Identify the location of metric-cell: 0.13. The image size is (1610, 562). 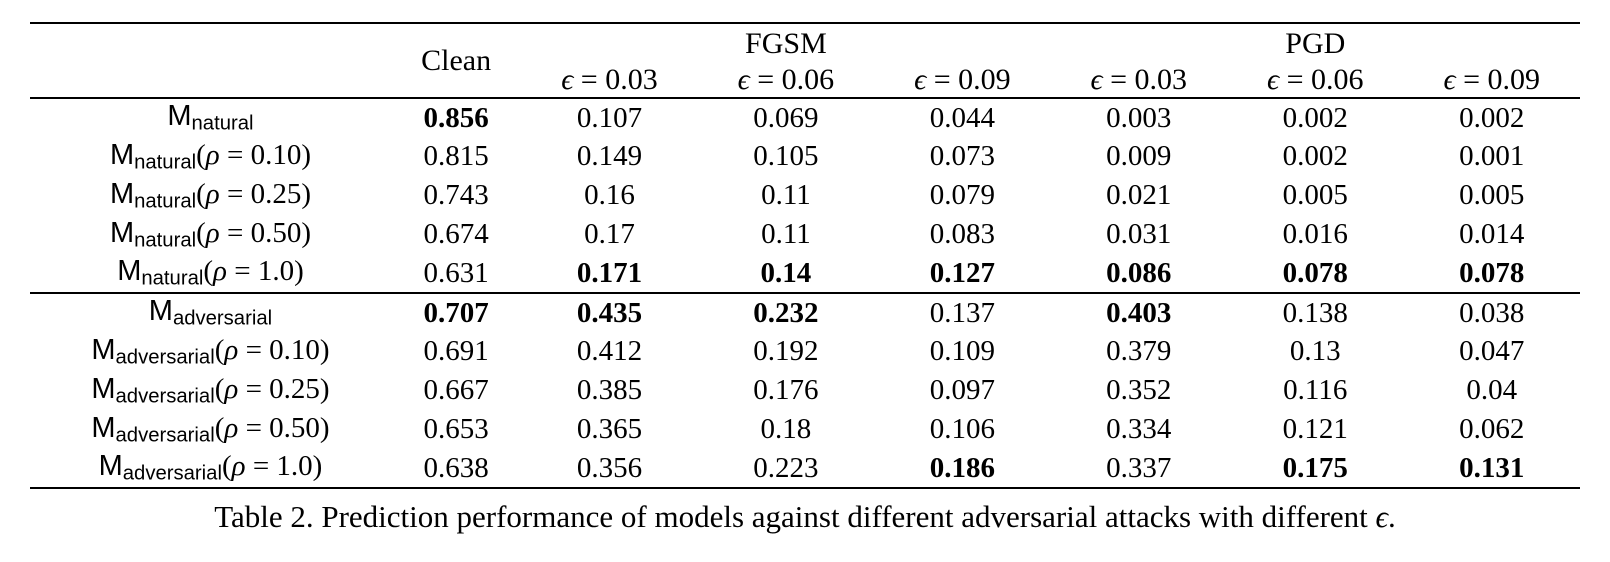
(1315, 351).